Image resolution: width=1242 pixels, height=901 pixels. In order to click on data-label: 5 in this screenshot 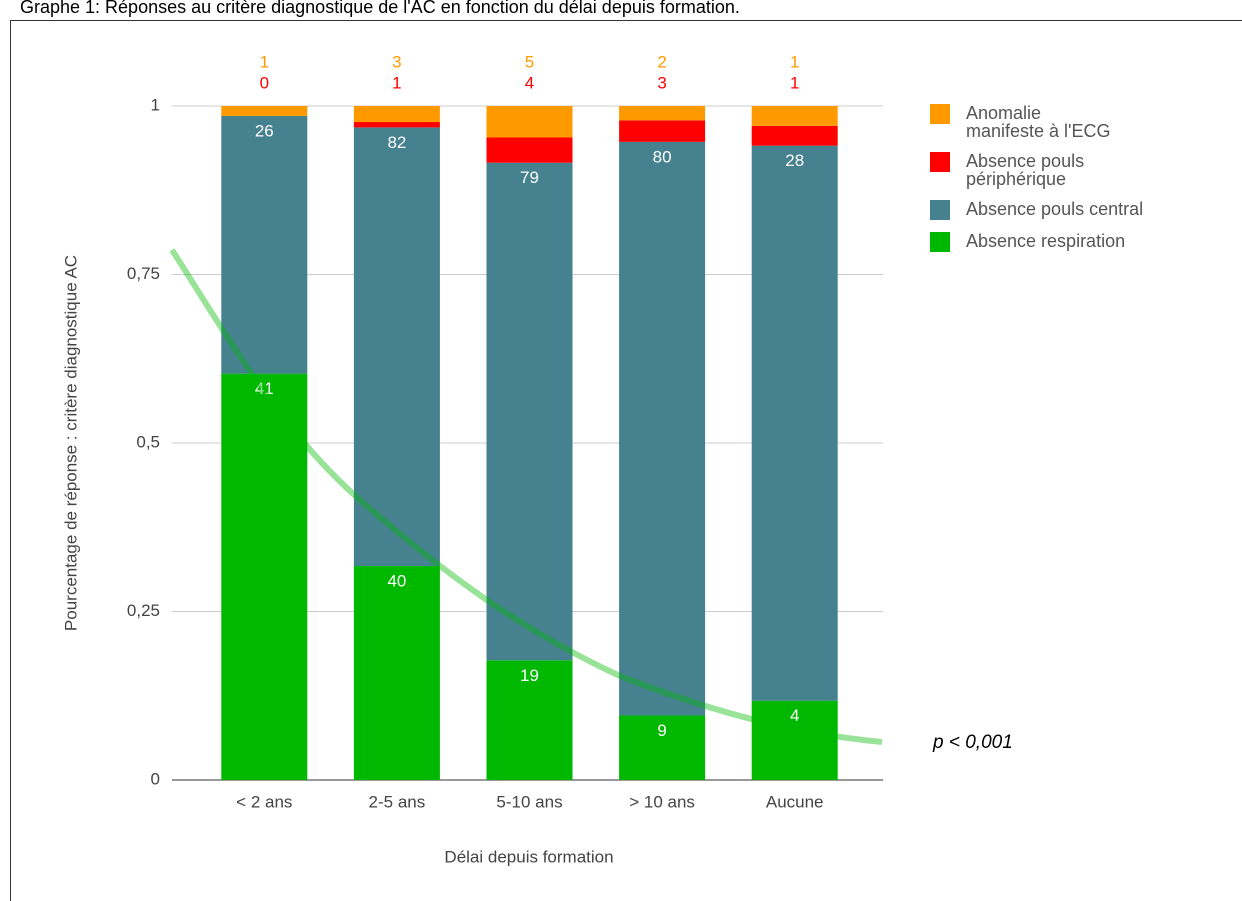, I will do `click(529, 61)`.